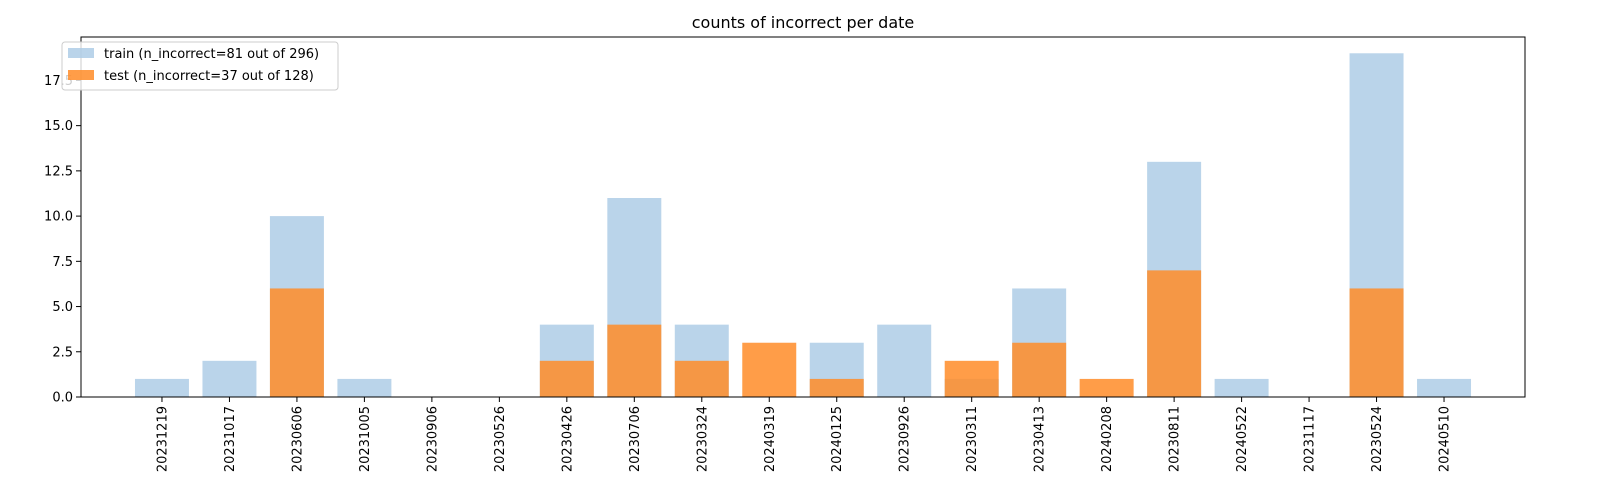 The width and height of the screenshot is (1600, 500). What do you see at coordinates (837, 439) in the screenshot?
I see `x-tick-label-20240125: 20240125` at bounding box center [837, 439].